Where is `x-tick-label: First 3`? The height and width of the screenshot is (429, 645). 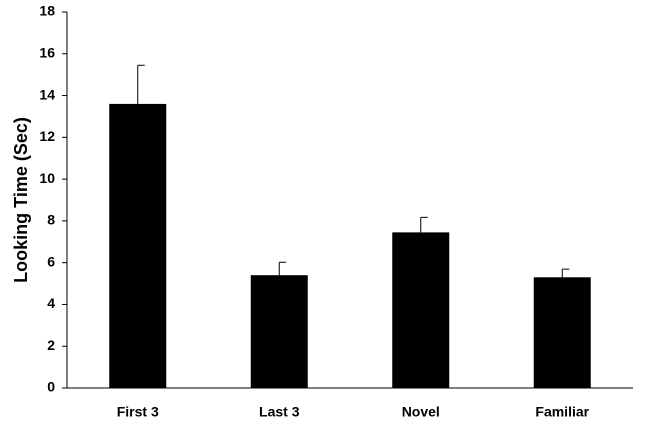
x-tick-label: First 3 is located at coordinates (138, 412).